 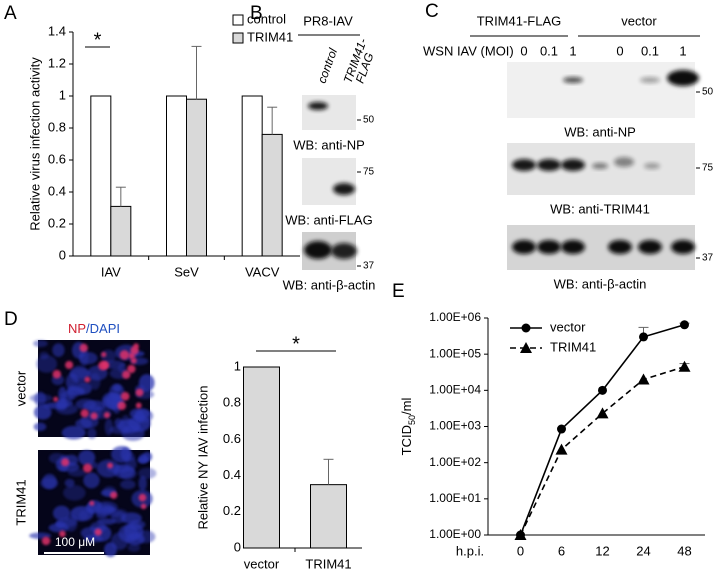 What do you see at coordinates (62, 94) in the screenshot?
I see `y-tick-label: 1` at bounding box center [62, 94].